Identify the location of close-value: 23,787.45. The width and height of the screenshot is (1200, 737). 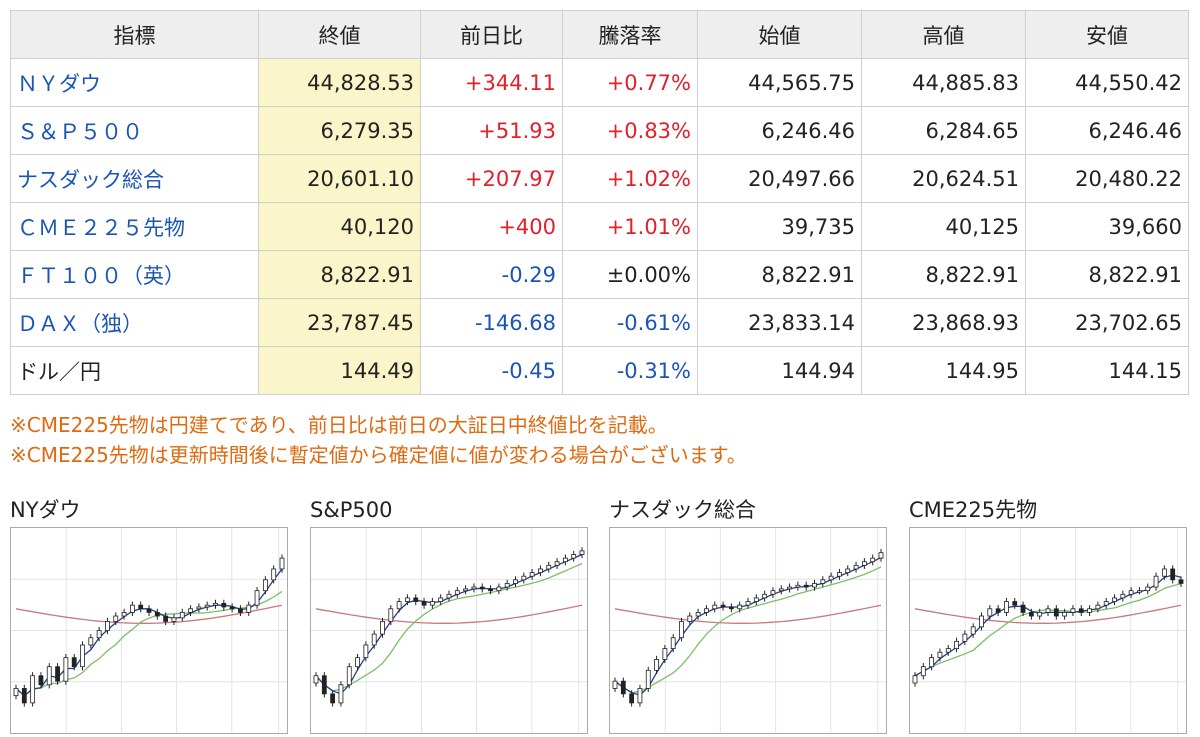
(339, 322).